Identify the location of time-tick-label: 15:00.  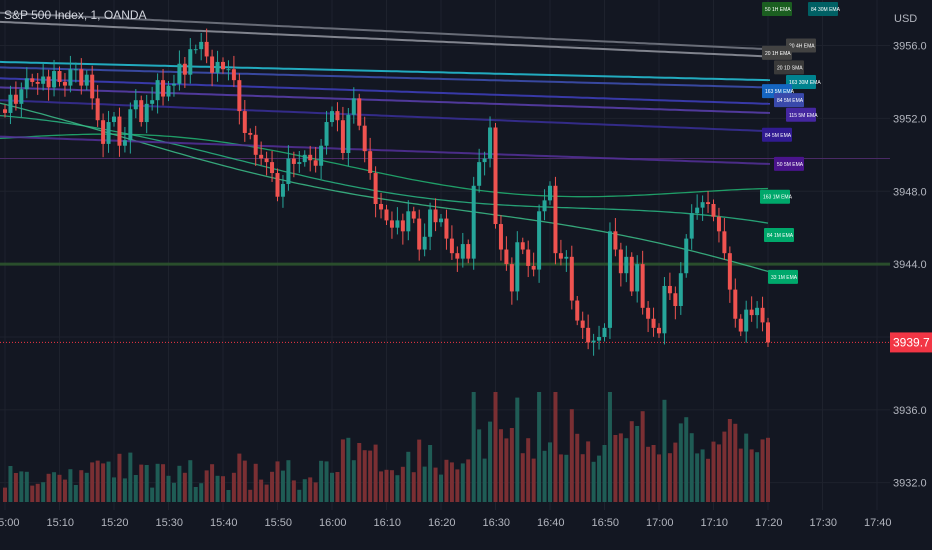
(10, 523).